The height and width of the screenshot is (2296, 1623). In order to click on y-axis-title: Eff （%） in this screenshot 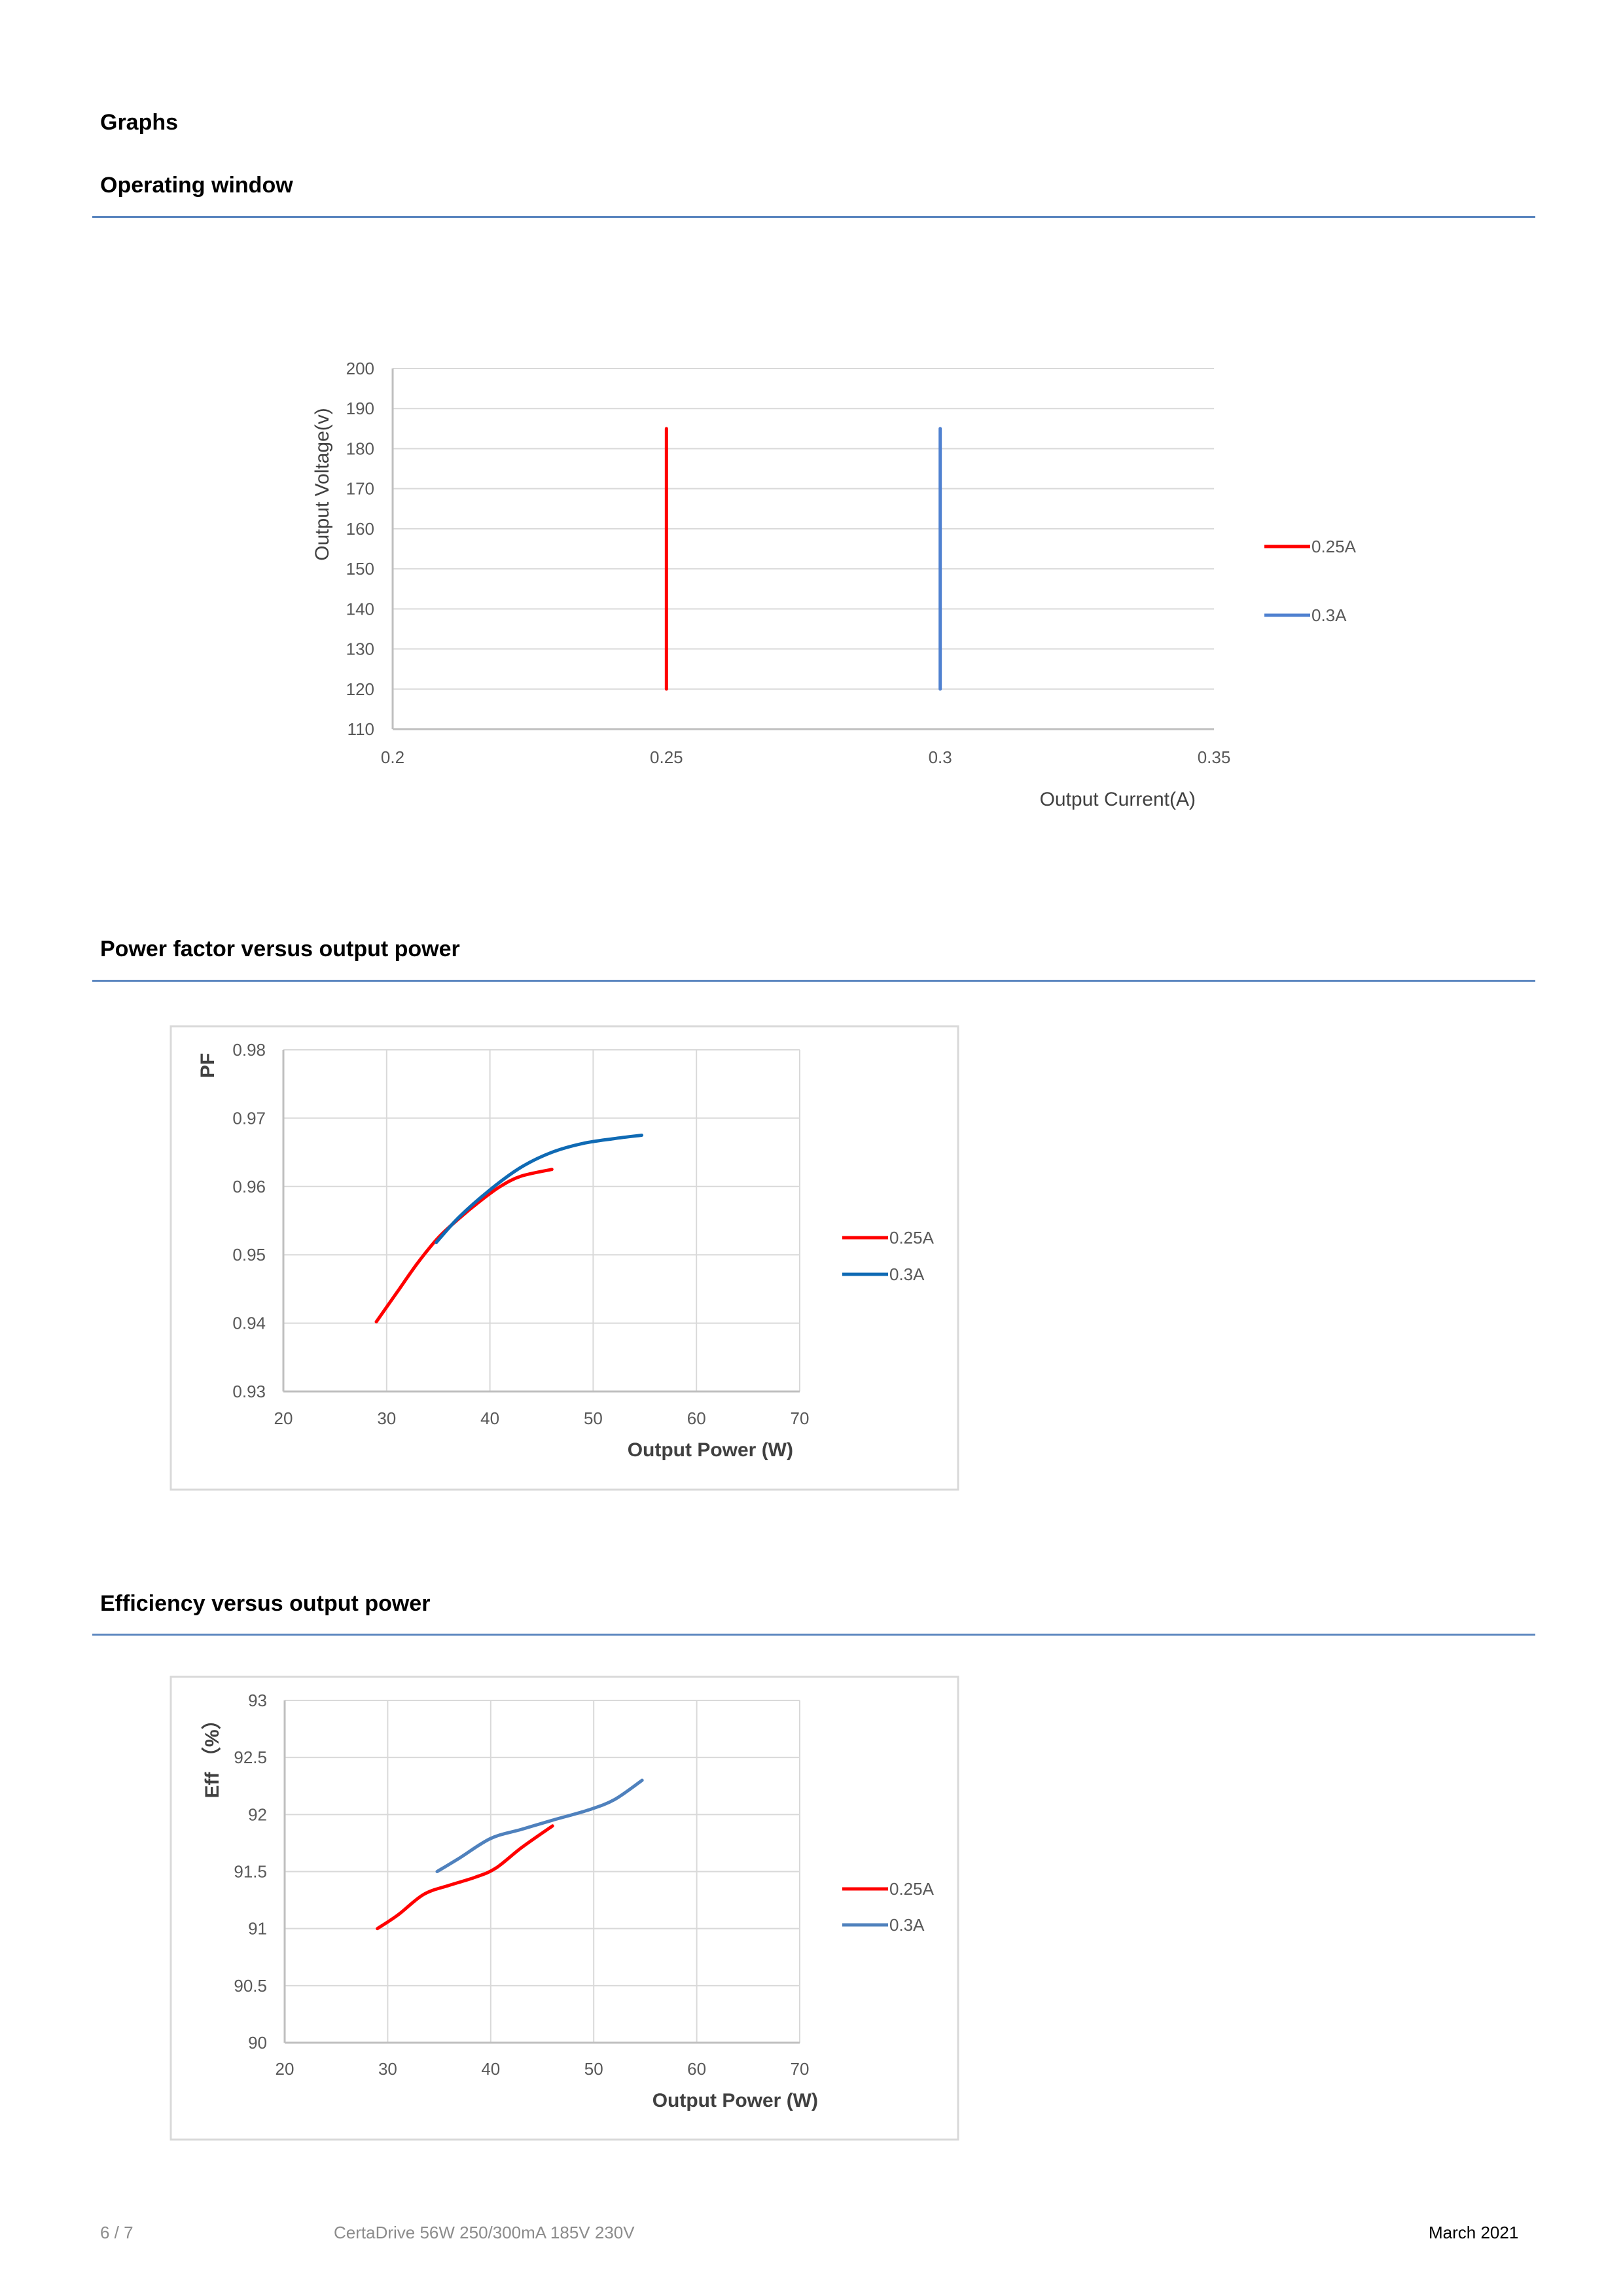, I will do `click(212, 1754)`.